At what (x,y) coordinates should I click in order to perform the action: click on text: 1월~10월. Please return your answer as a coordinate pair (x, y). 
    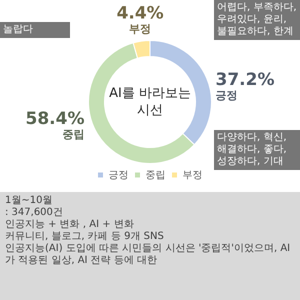
    Looking at the image, I should click on (29, 201).